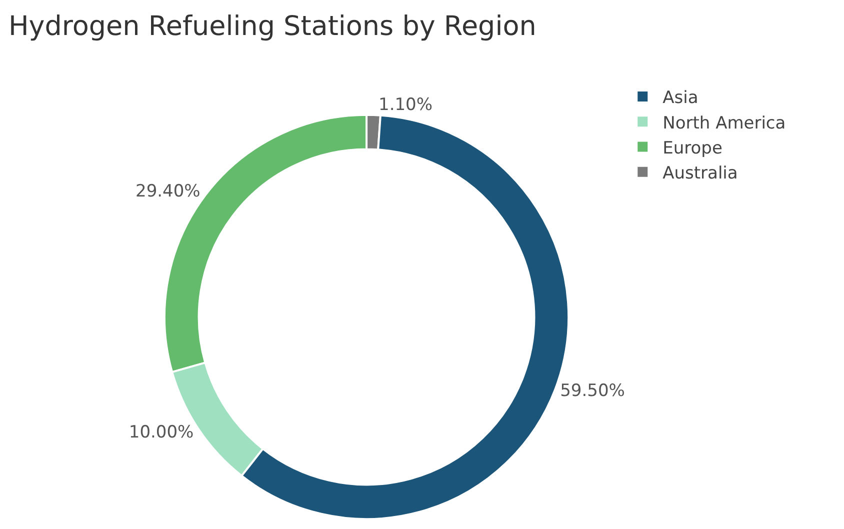 The image size is (844, 529). Describe the element at coordinates (592, 390) in the screenshot. I see `data-label: 59.50%` at that location.